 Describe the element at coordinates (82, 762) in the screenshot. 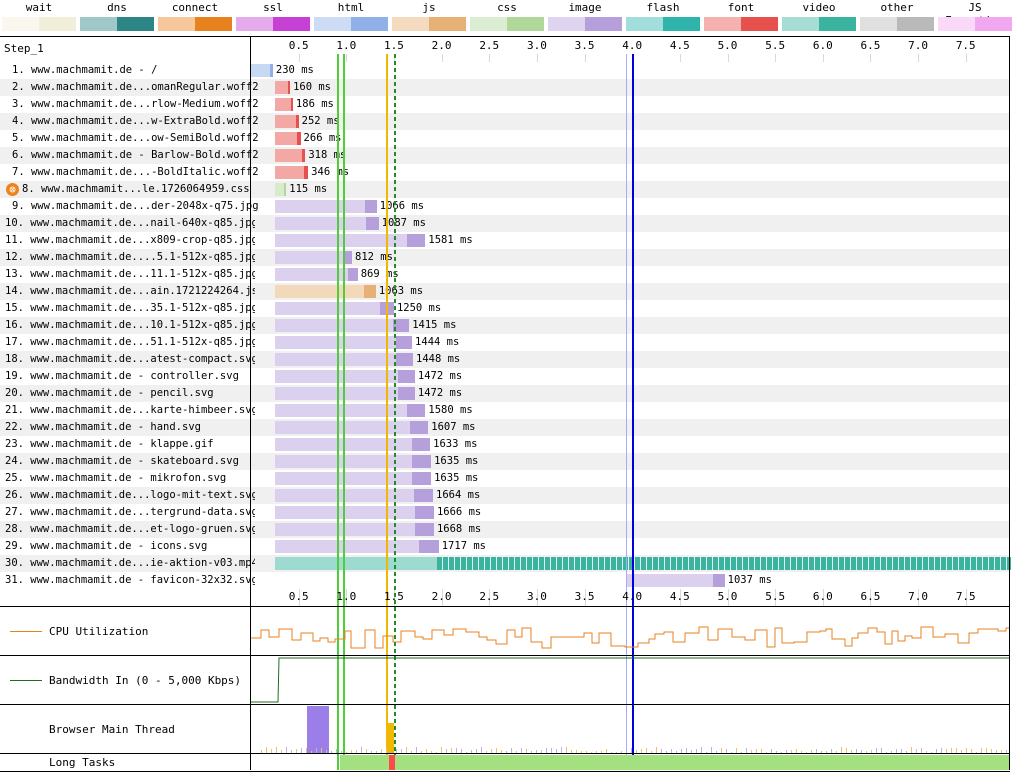

I see `long-tasks-label: Long Tasks` at that location.